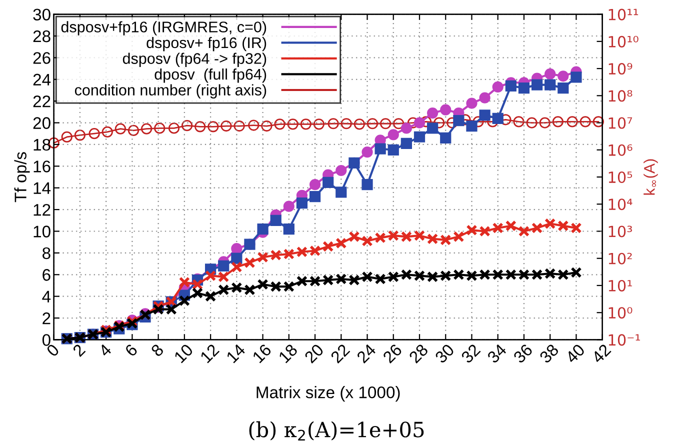  Describe the element at coordinates (620, 258) in the screenshot. I see `y2-tick-label: 10²` at that location.